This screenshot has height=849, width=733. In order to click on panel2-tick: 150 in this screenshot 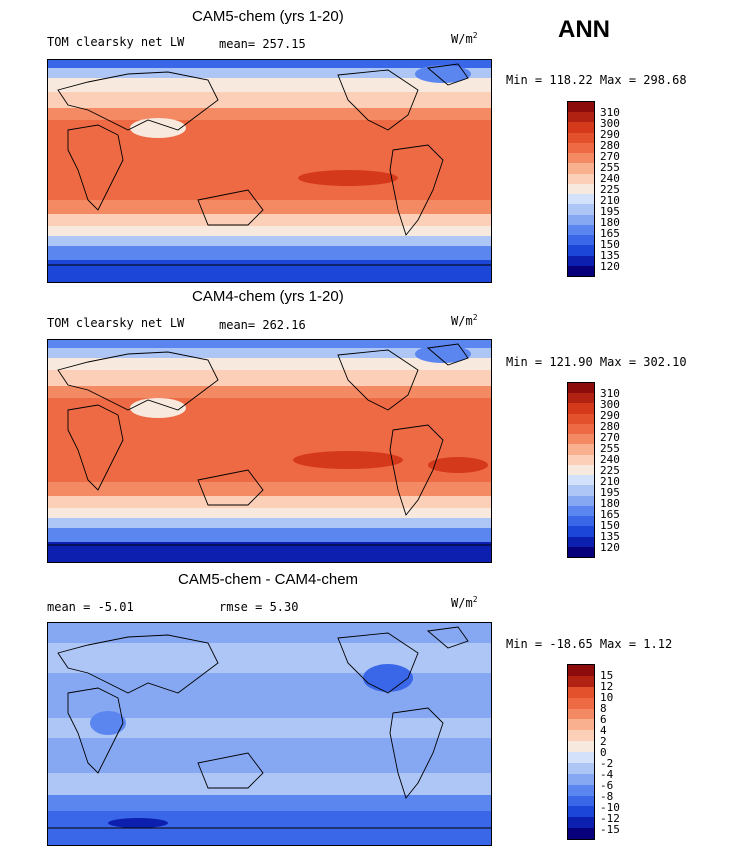, I will do `click(610, 525)`.